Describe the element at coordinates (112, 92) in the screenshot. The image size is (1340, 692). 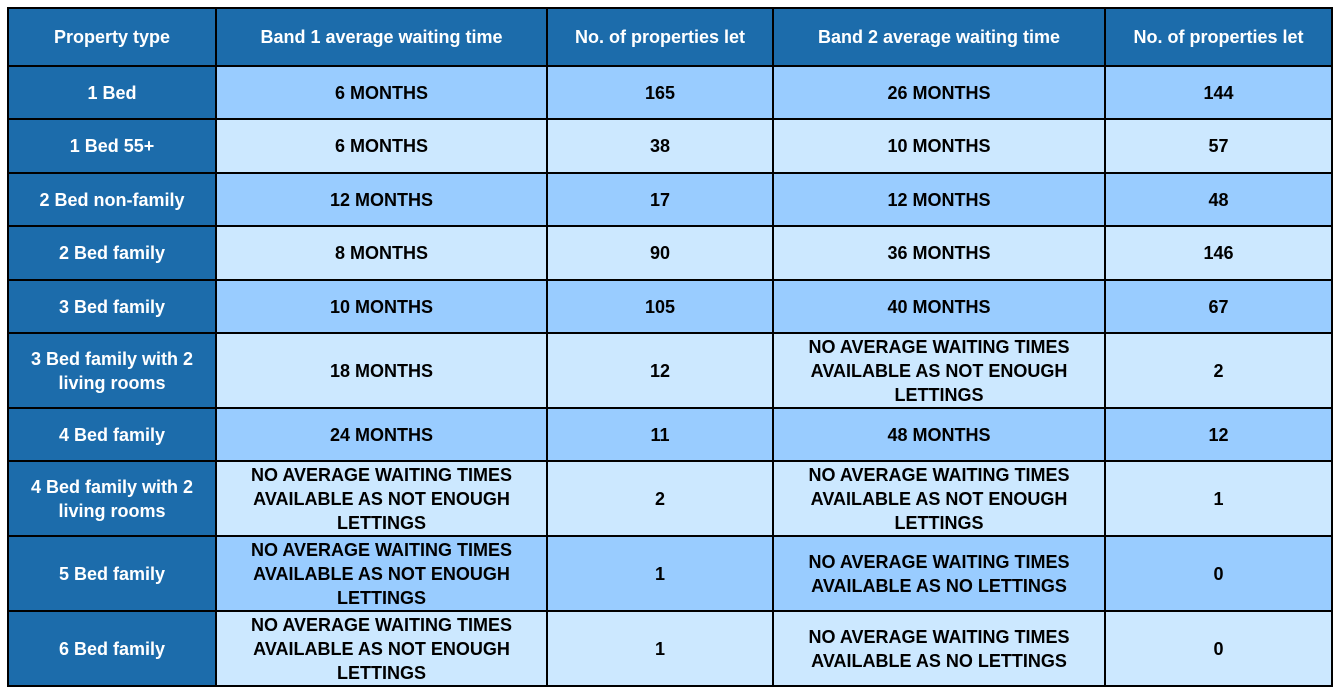
I see `row-header: 1 Bed` at that location.